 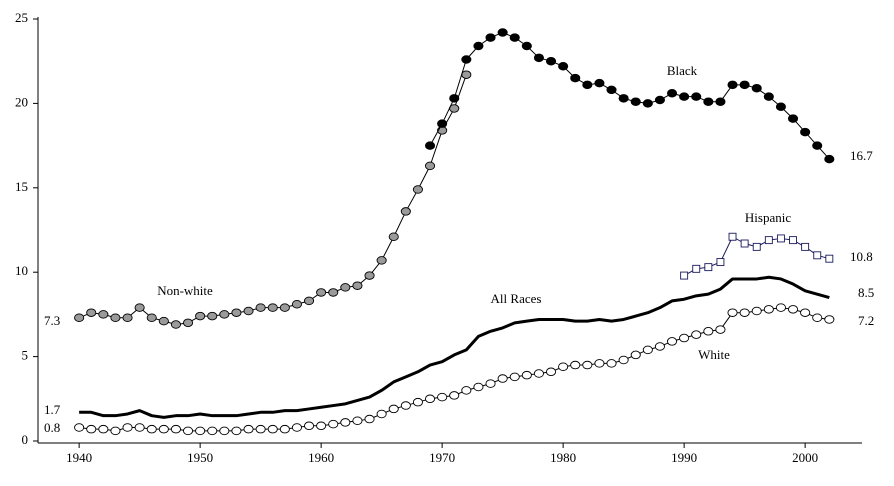 I want to click on value-label: 1.7, so click(x=52, y=409).